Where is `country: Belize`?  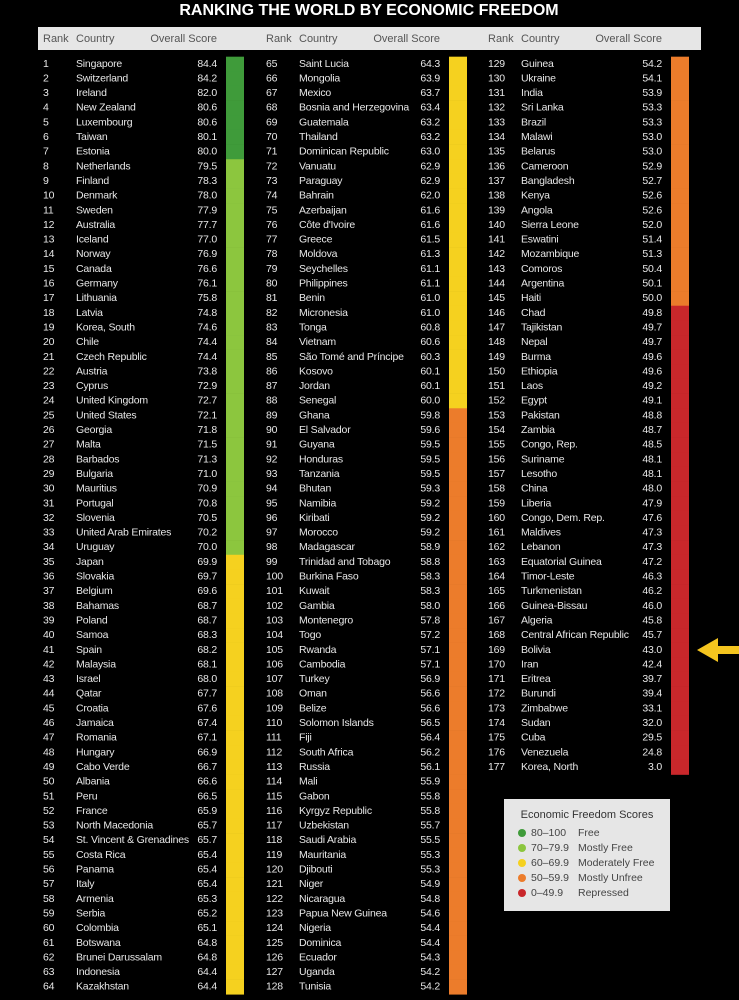
country: Belize is located at coordinates (313, 708).